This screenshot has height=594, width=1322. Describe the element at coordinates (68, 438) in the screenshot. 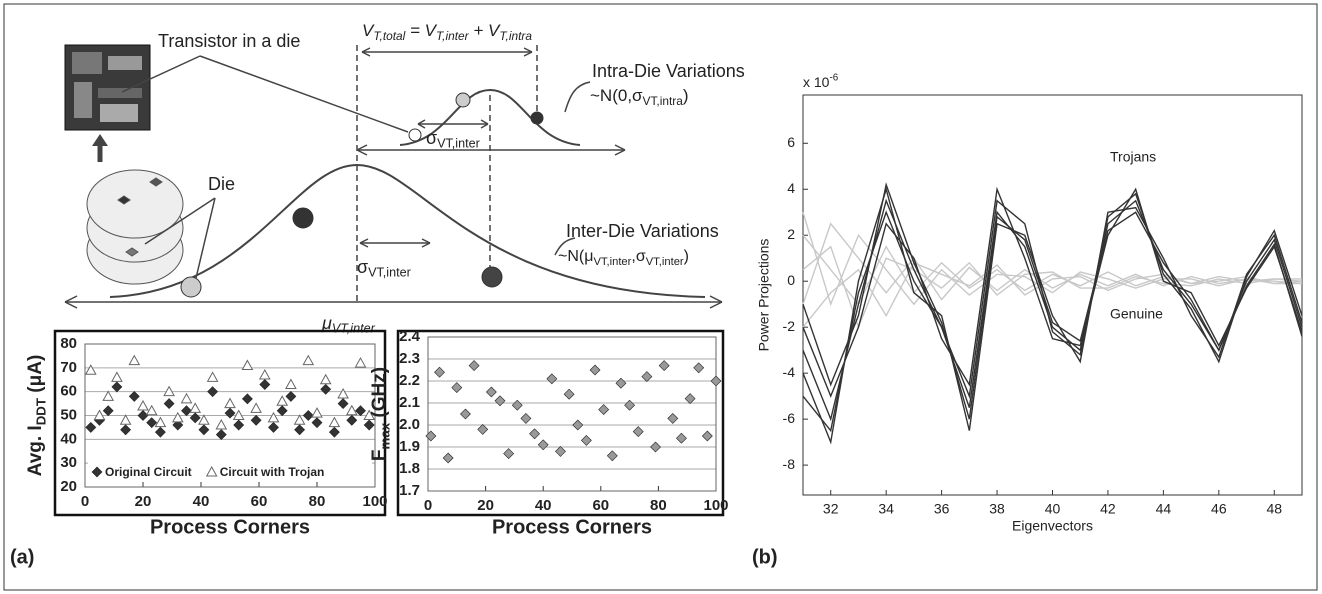

I see `y-tick-label: 40` at that location.